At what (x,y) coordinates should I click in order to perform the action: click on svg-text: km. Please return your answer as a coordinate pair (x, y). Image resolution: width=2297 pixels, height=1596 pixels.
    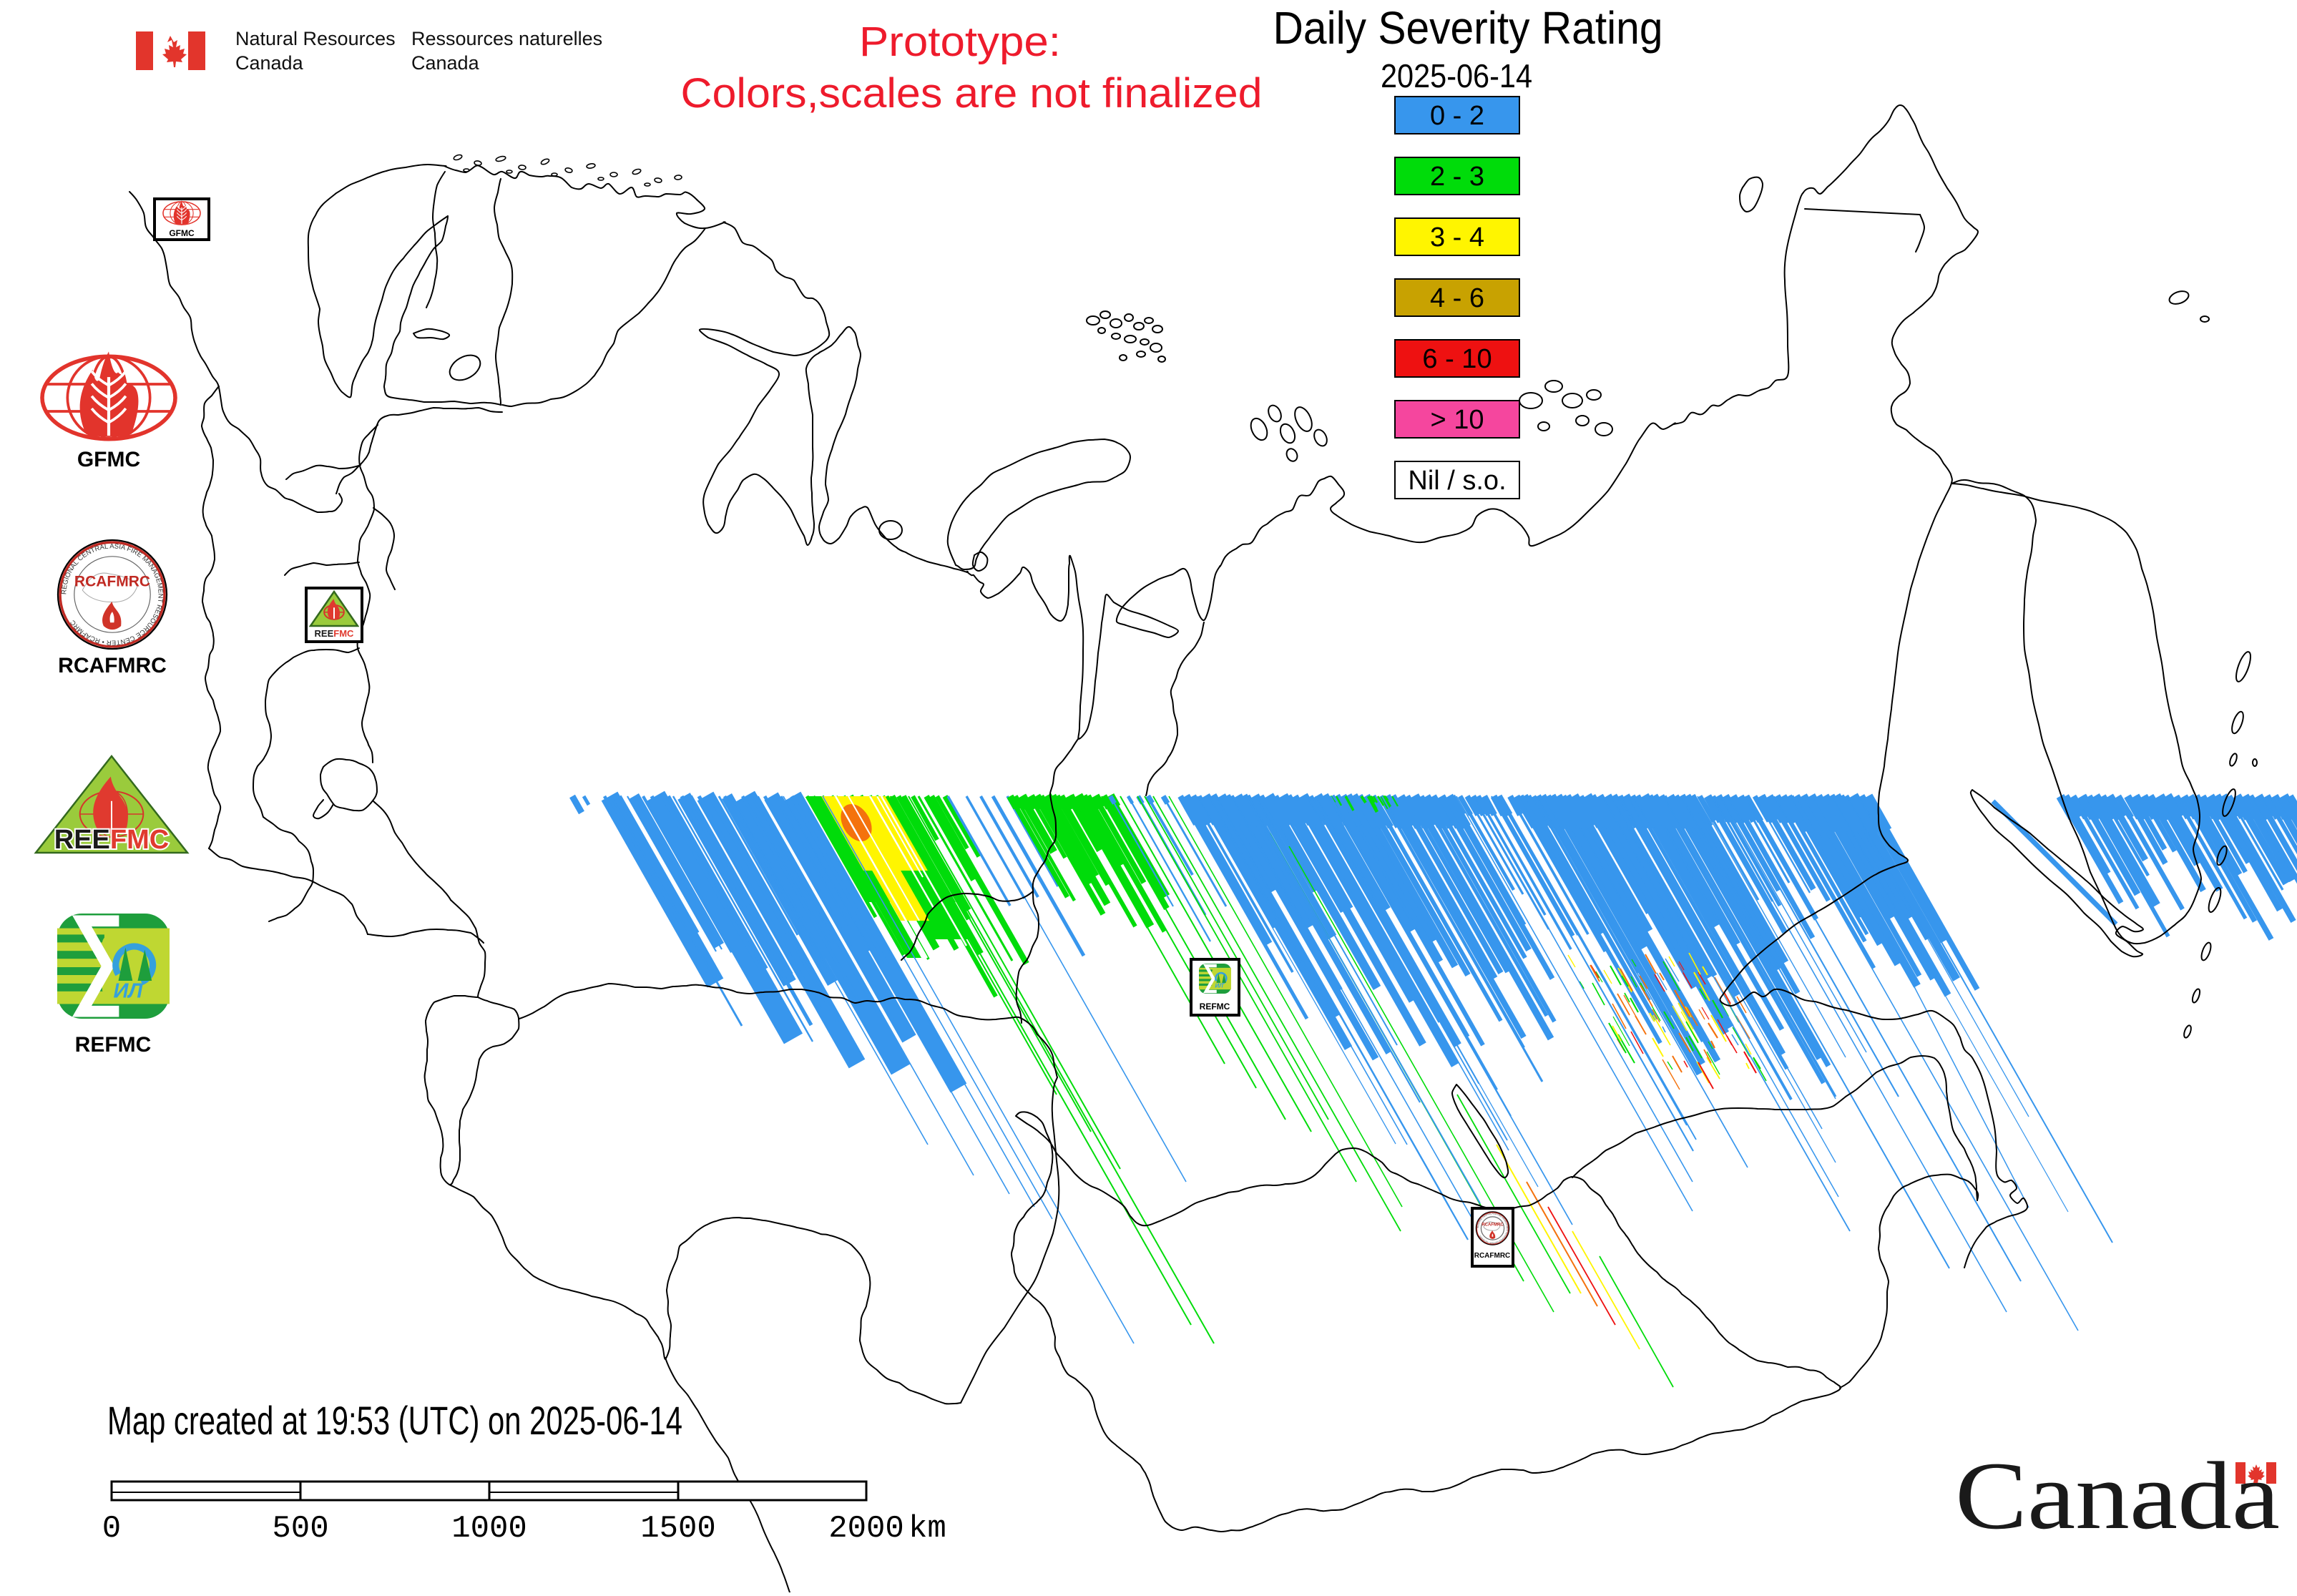
    Looking at the image, I should click on (927, 1529).